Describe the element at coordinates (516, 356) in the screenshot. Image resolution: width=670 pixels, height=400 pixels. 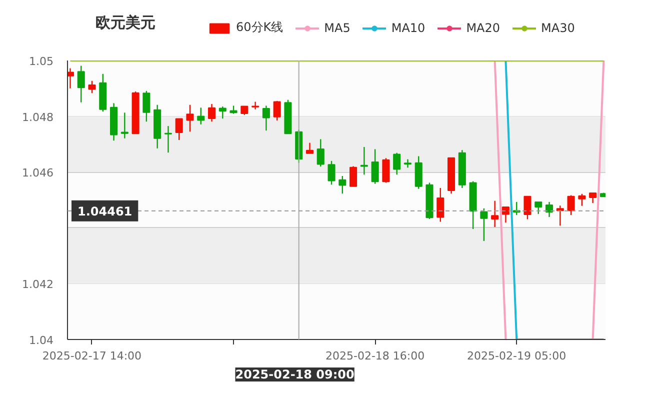
I see `x-tick-label: 2025-02-19 05:00` at that location.